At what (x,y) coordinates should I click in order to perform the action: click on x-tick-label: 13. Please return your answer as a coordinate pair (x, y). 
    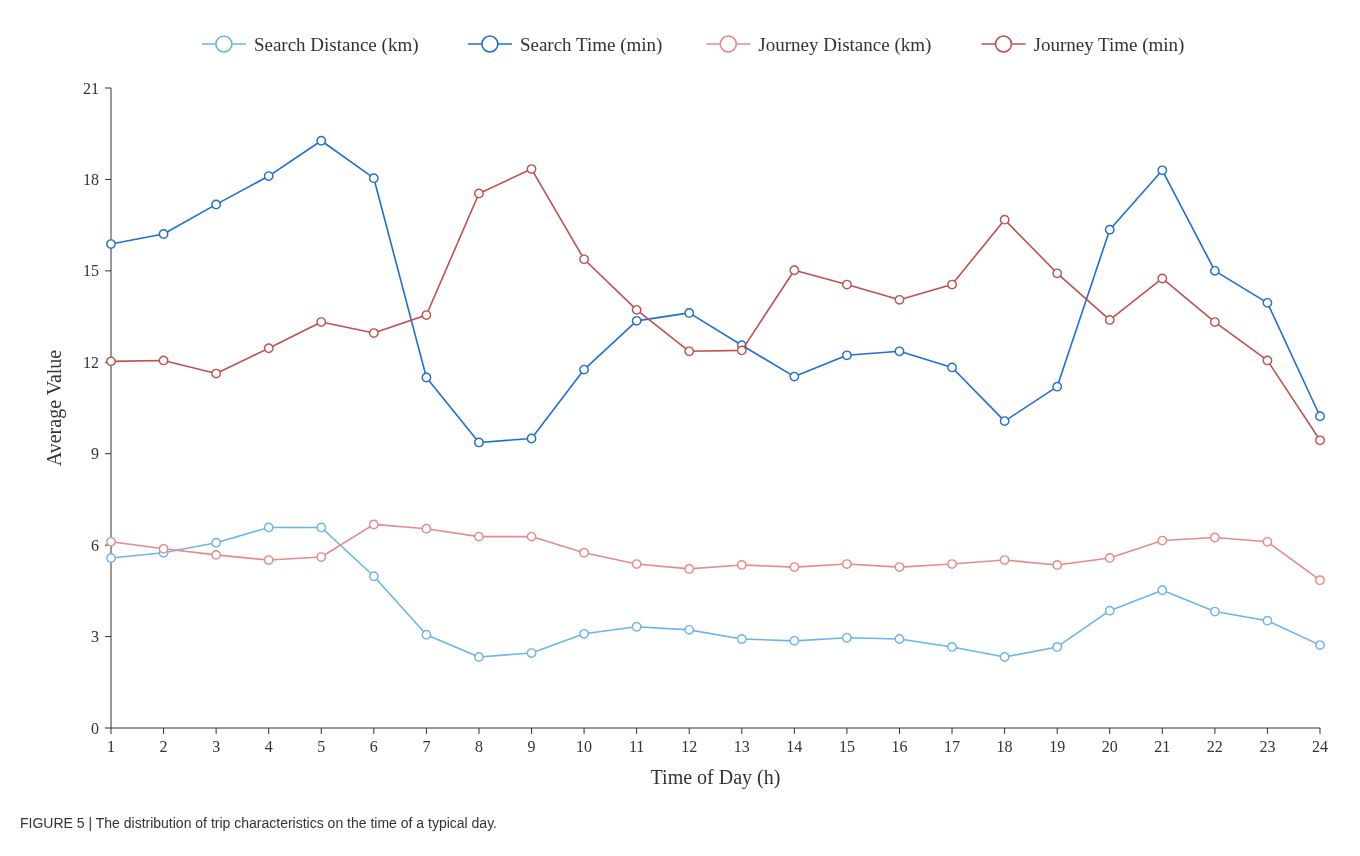
    Looking at the image, I should click on (741, 746).